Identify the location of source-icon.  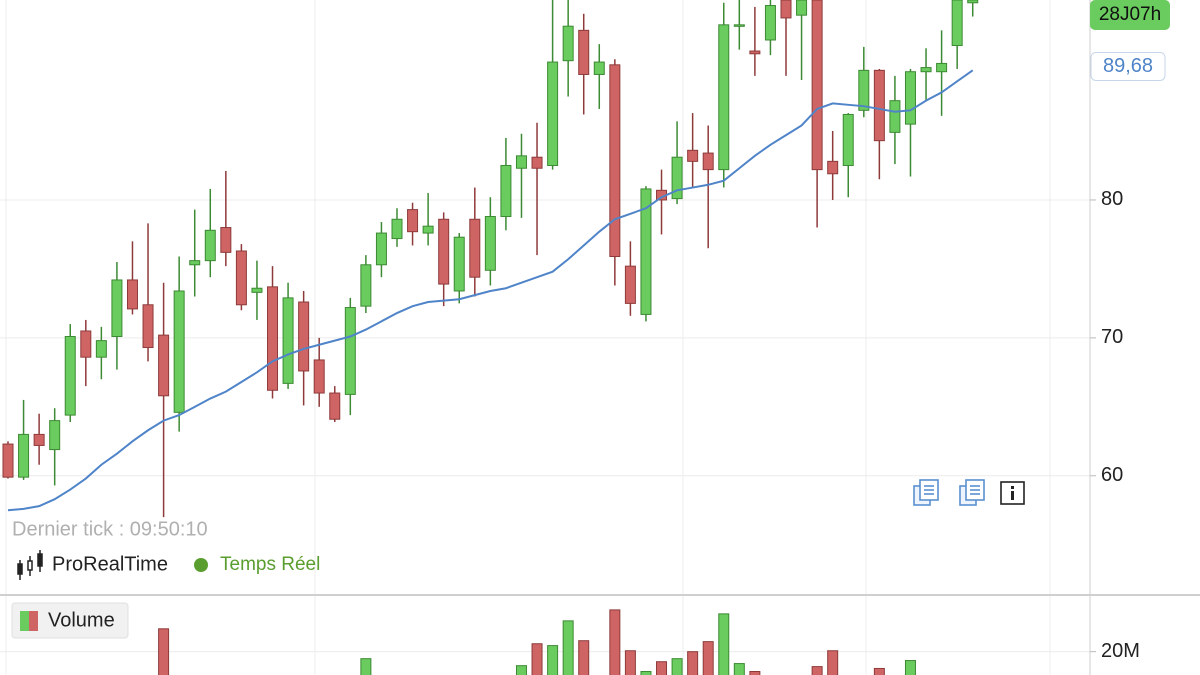
(30, 565).